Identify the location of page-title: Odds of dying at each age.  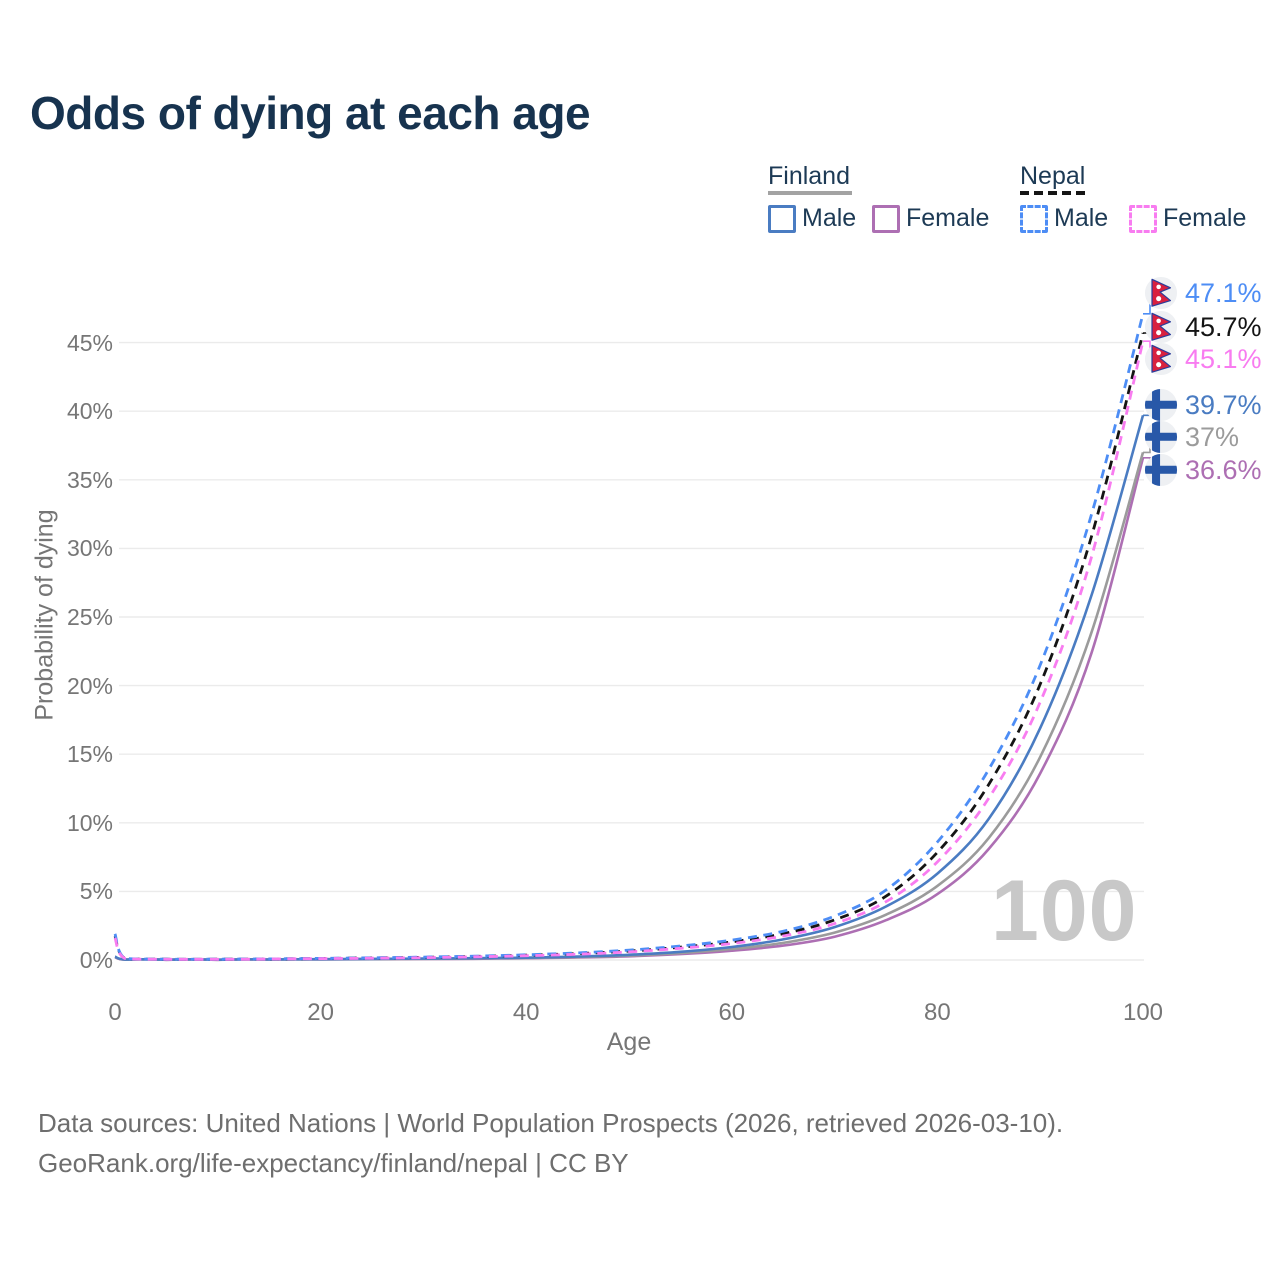
(310, 113).